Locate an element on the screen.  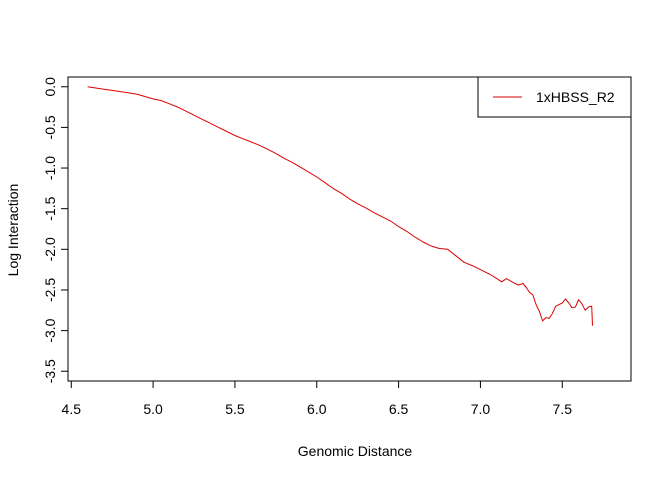
y-axis: 0.0 -0.5 -1.0 -1.5 -2.0 -2.5 -3.0 -3.5 is located at coordinates (55, 230).